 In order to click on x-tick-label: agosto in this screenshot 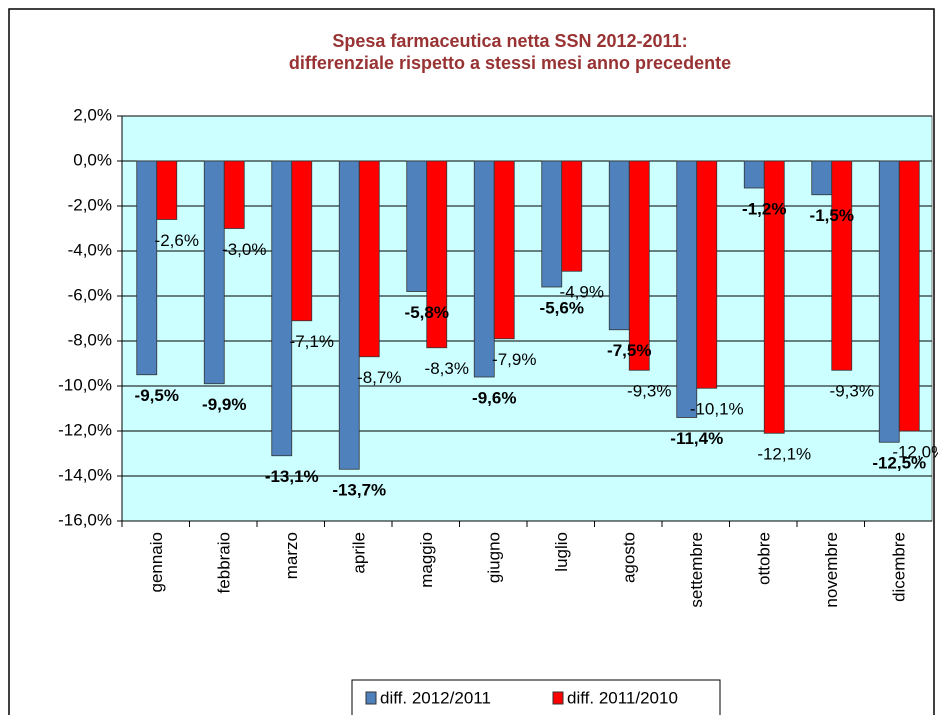, I will do `click(629, 557)`.